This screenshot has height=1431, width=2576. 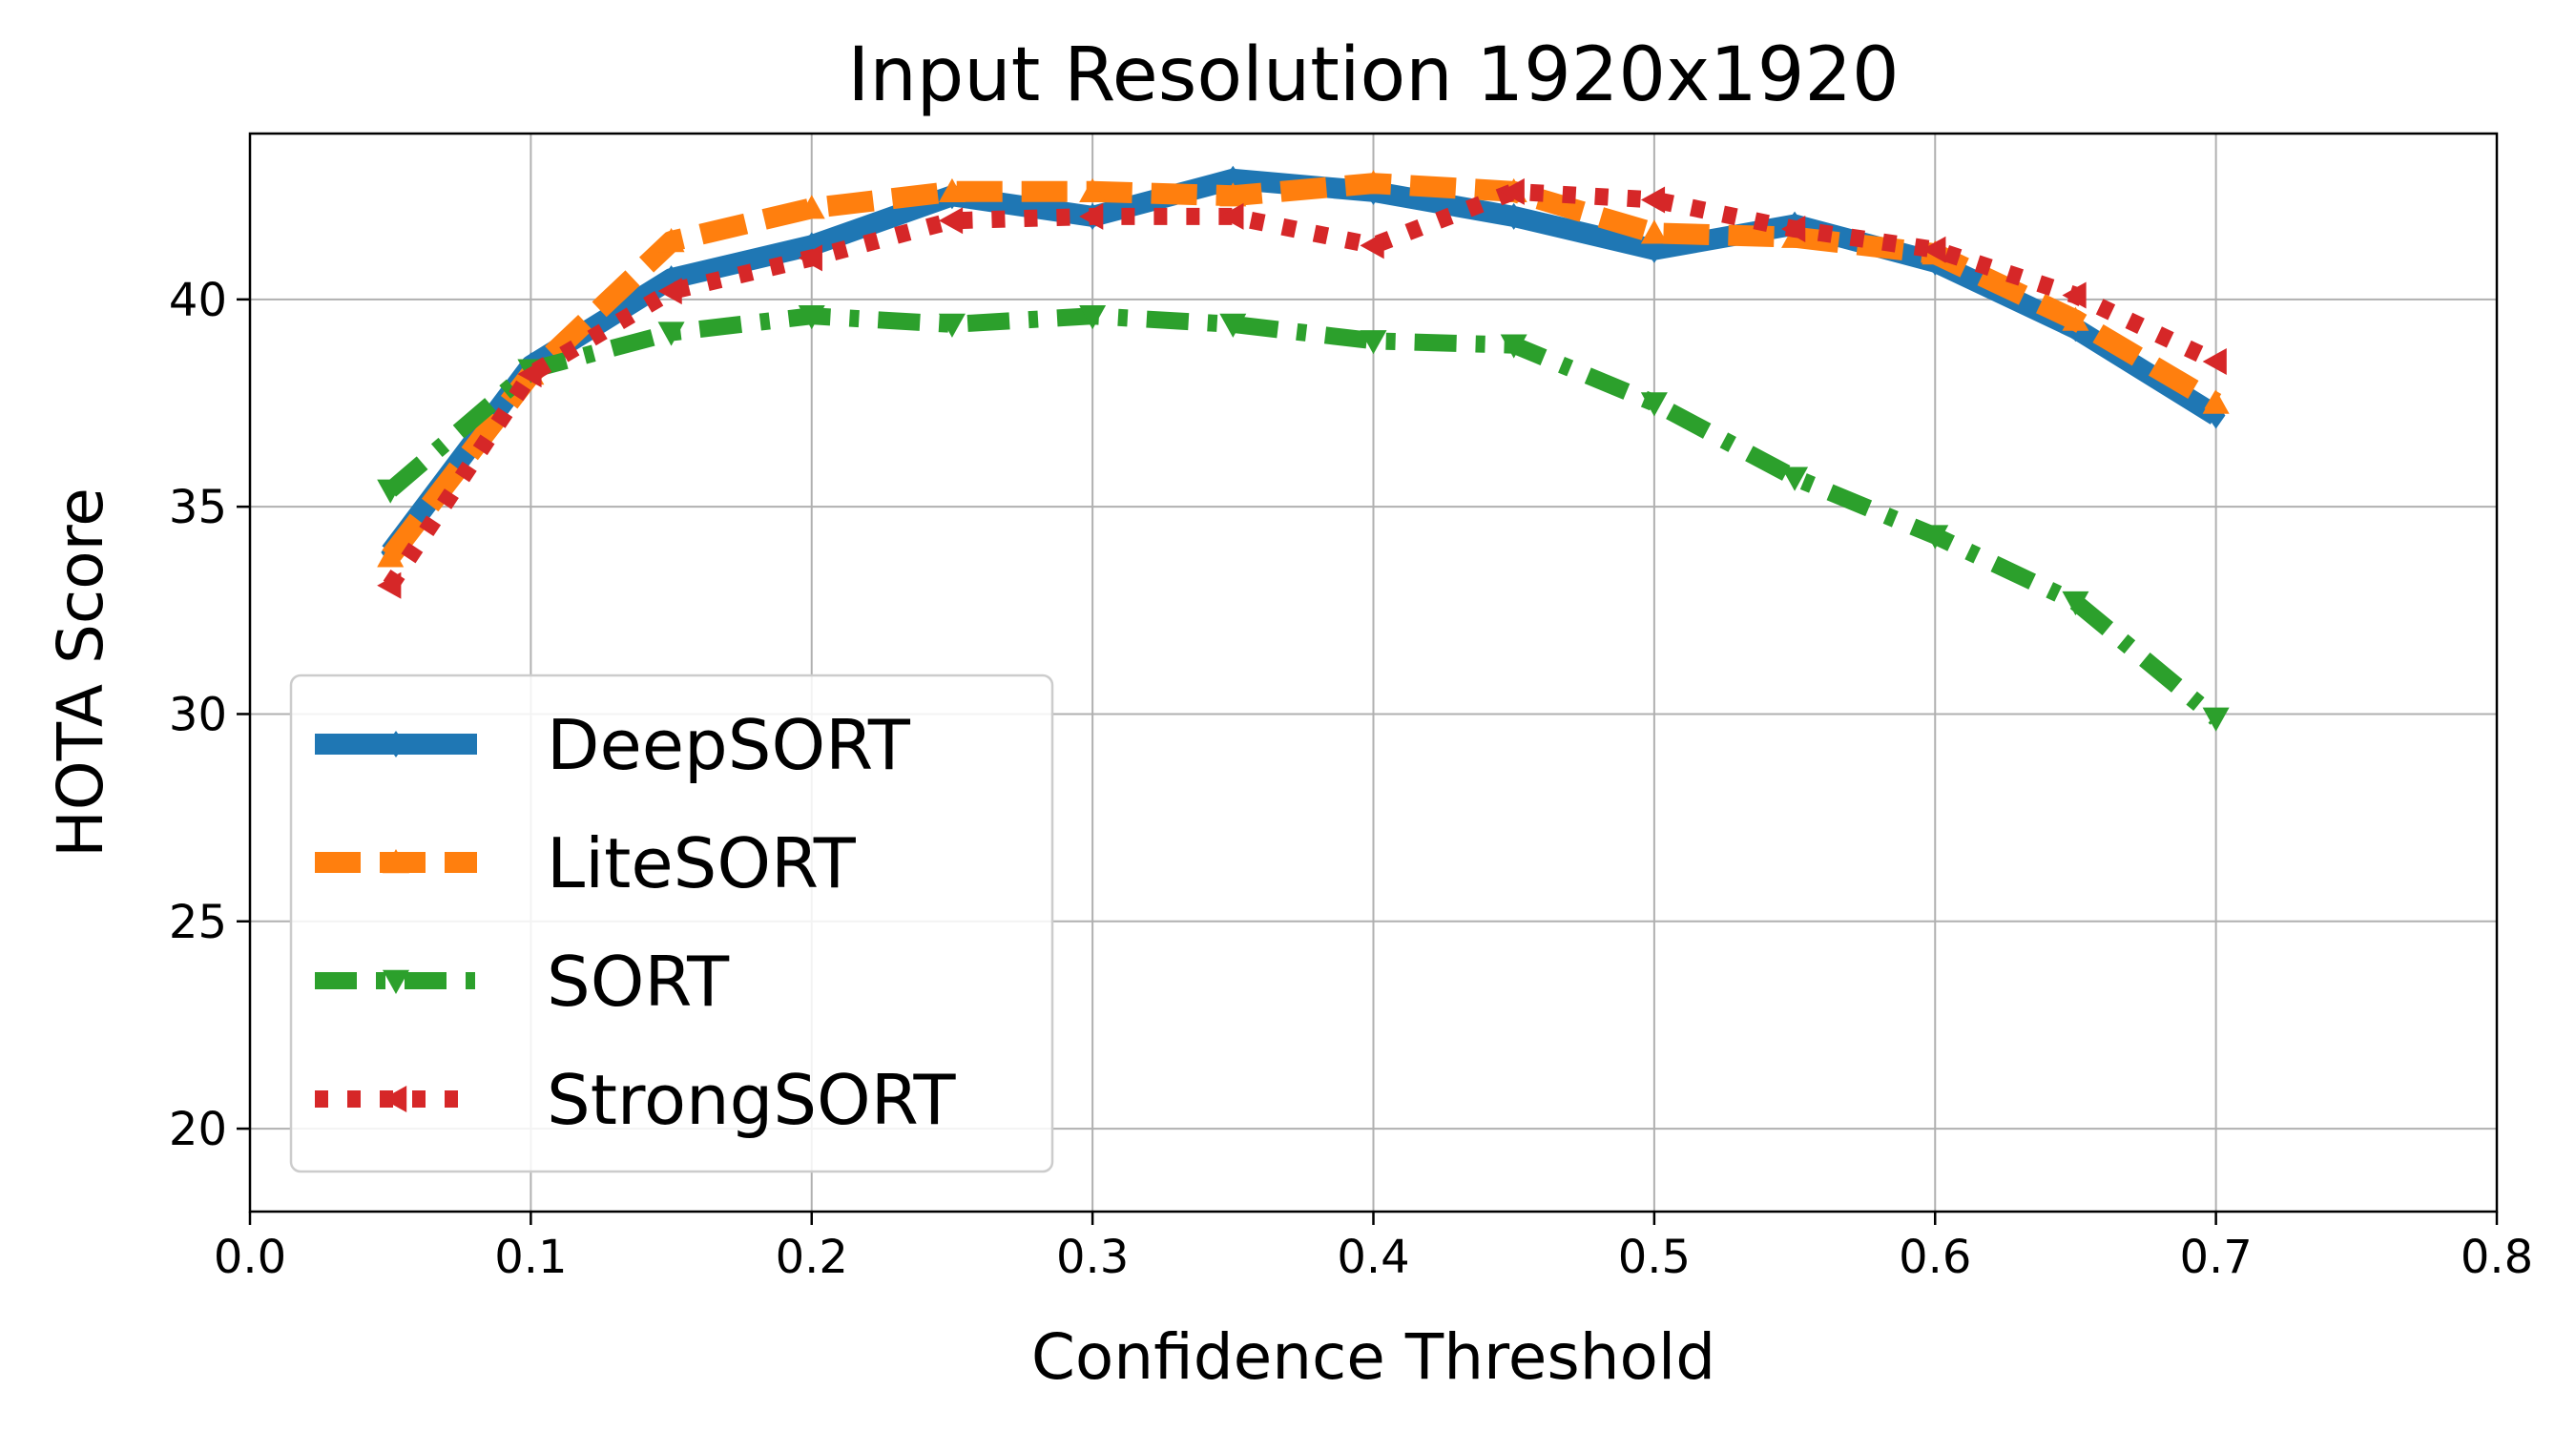 What do you see at coordinates (1654, 1257) in the screenshot?
I see `x-tick-label: 0.5` at bounding box center [1654, 1257].